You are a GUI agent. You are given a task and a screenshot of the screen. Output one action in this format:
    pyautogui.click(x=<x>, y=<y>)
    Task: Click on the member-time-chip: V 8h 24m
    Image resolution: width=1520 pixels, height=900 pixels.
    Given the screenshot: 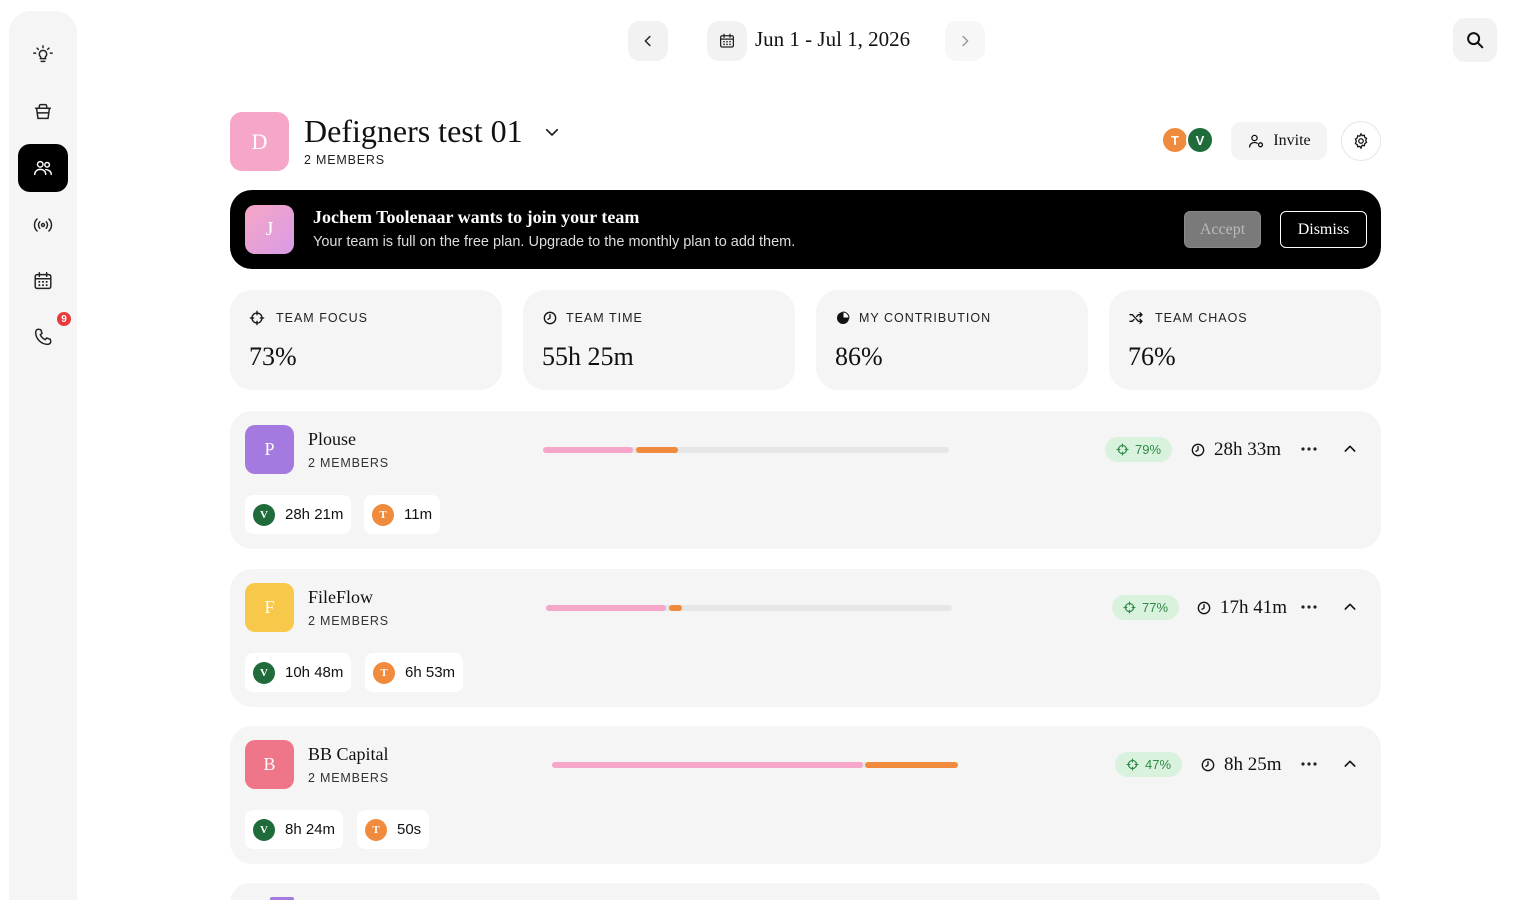 What is the action you would take?
    pyautogui.click(x=294, y=829)
    